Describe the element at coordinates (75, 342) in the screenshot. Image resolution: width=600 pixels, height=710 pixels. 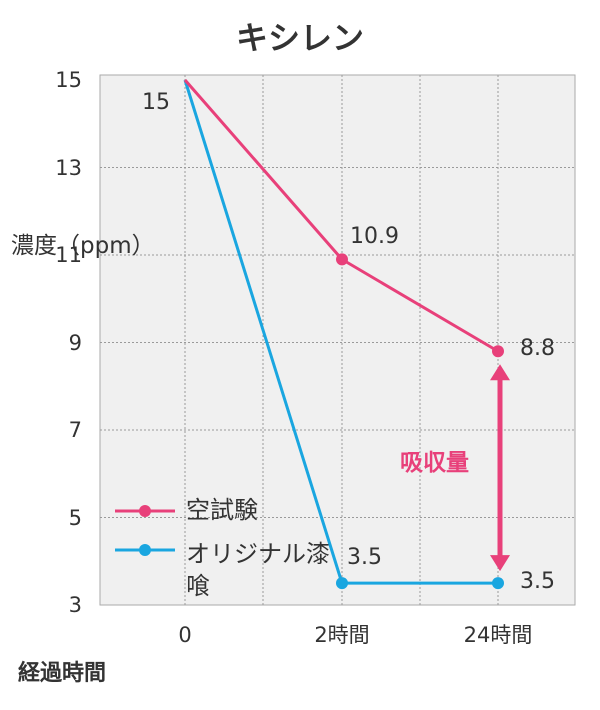
I see `y-tick-label: 9` at that location.